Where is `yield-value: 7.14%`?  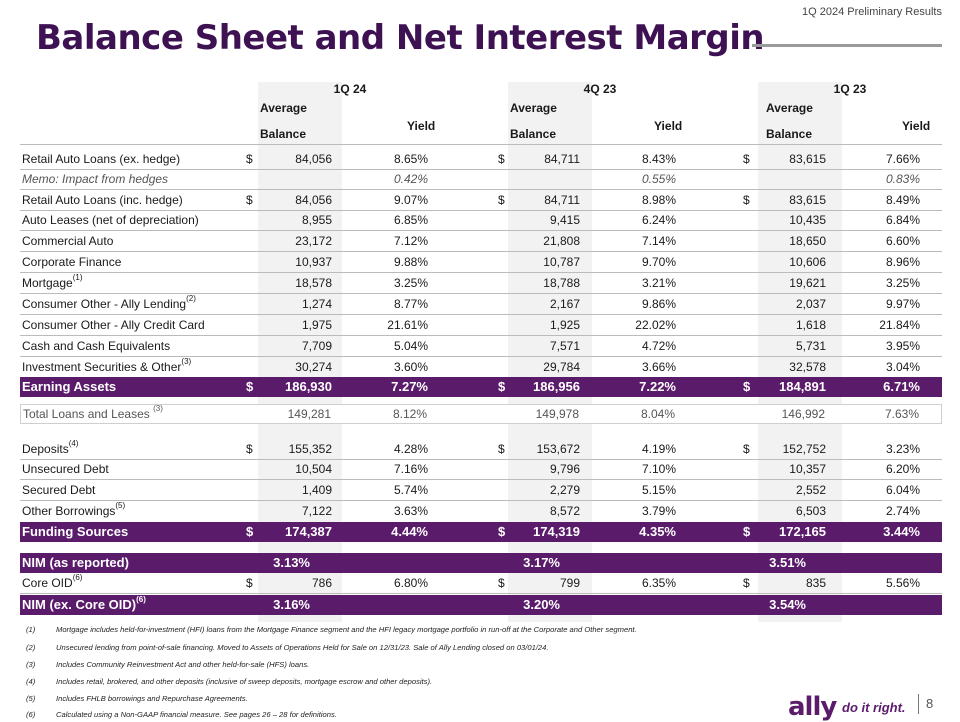
yield-value: 7.14% is located at coordinates (658, 241).